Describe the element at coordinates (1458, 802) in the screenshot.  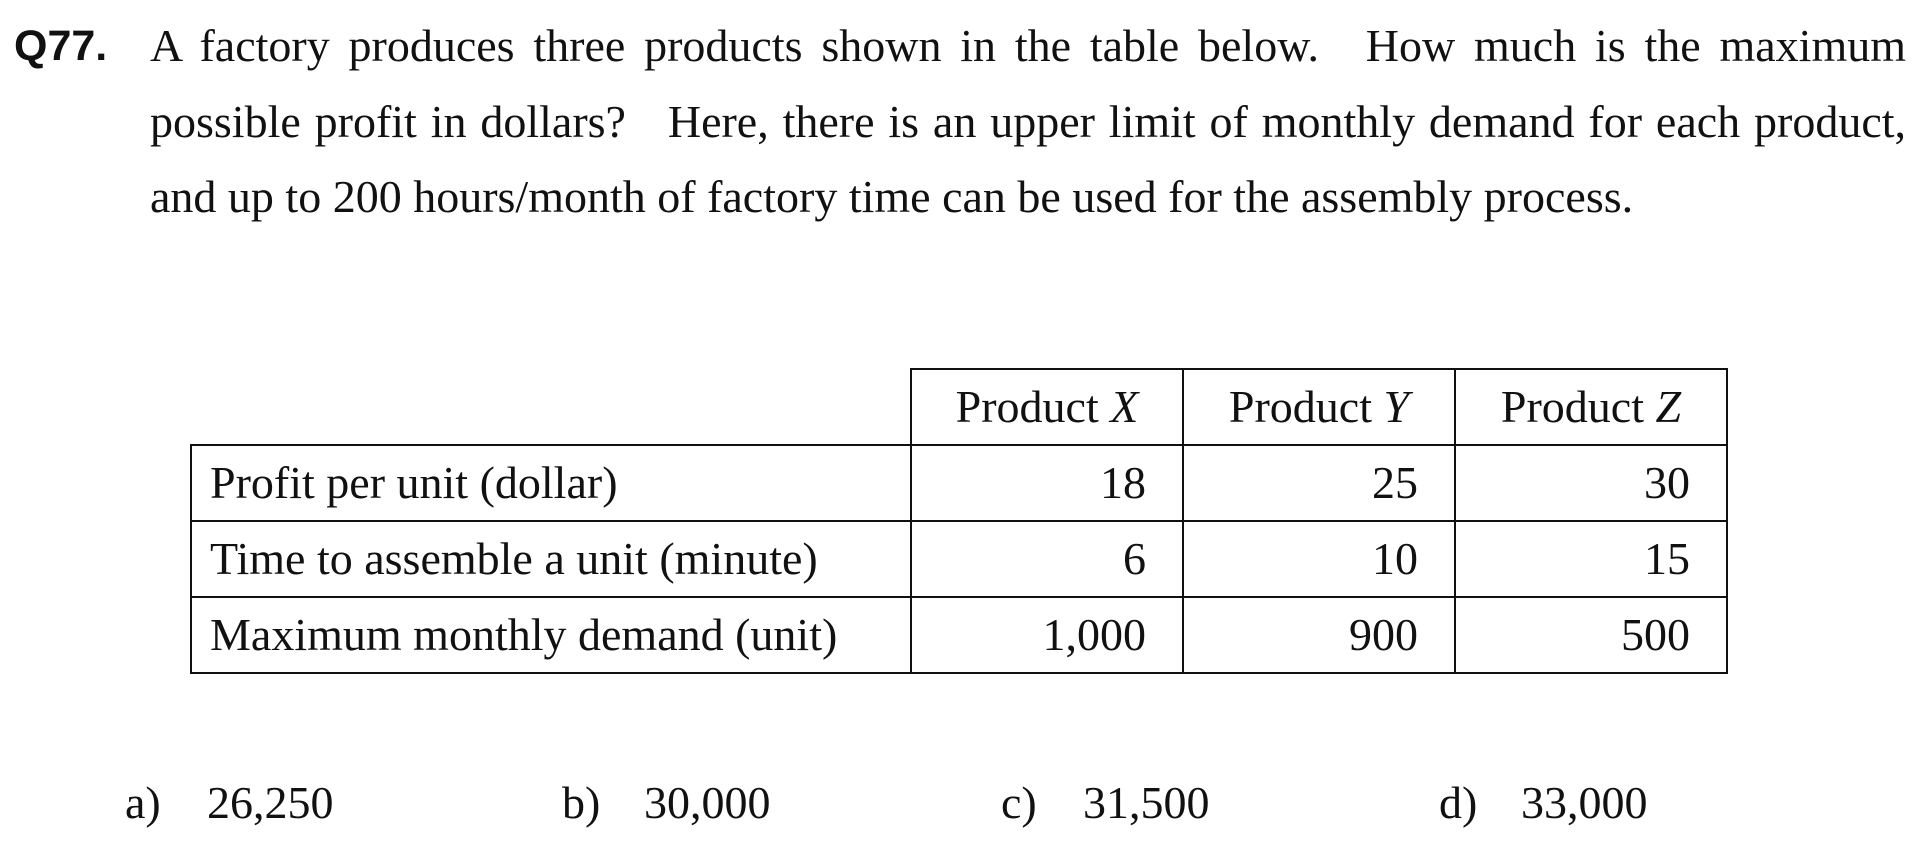
I see `choice-letter: d)` at that location.